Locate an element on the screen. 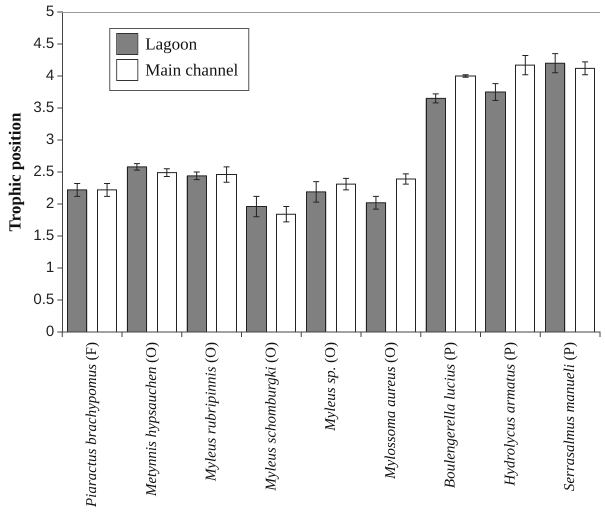 The height and width of the screenshot is (517, 605). x-tick-label: Myleus sp. (O) is located at coordinates (331, 387).